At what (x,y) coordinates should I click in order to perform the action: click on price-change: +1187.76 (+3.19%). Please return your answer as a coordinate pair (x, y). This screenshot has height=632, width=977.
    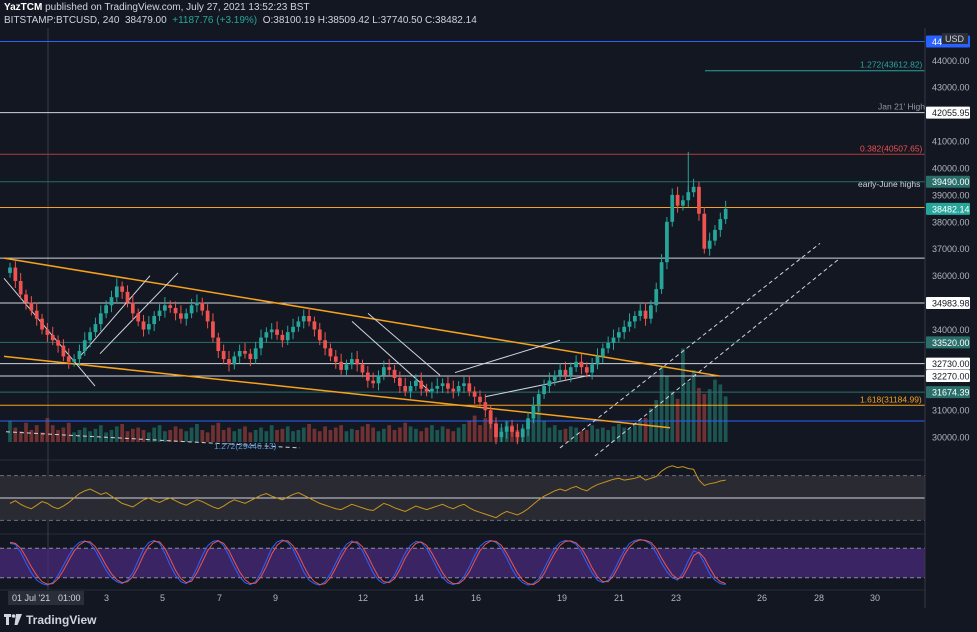
    Looking at the image, I should click on (215, 20).